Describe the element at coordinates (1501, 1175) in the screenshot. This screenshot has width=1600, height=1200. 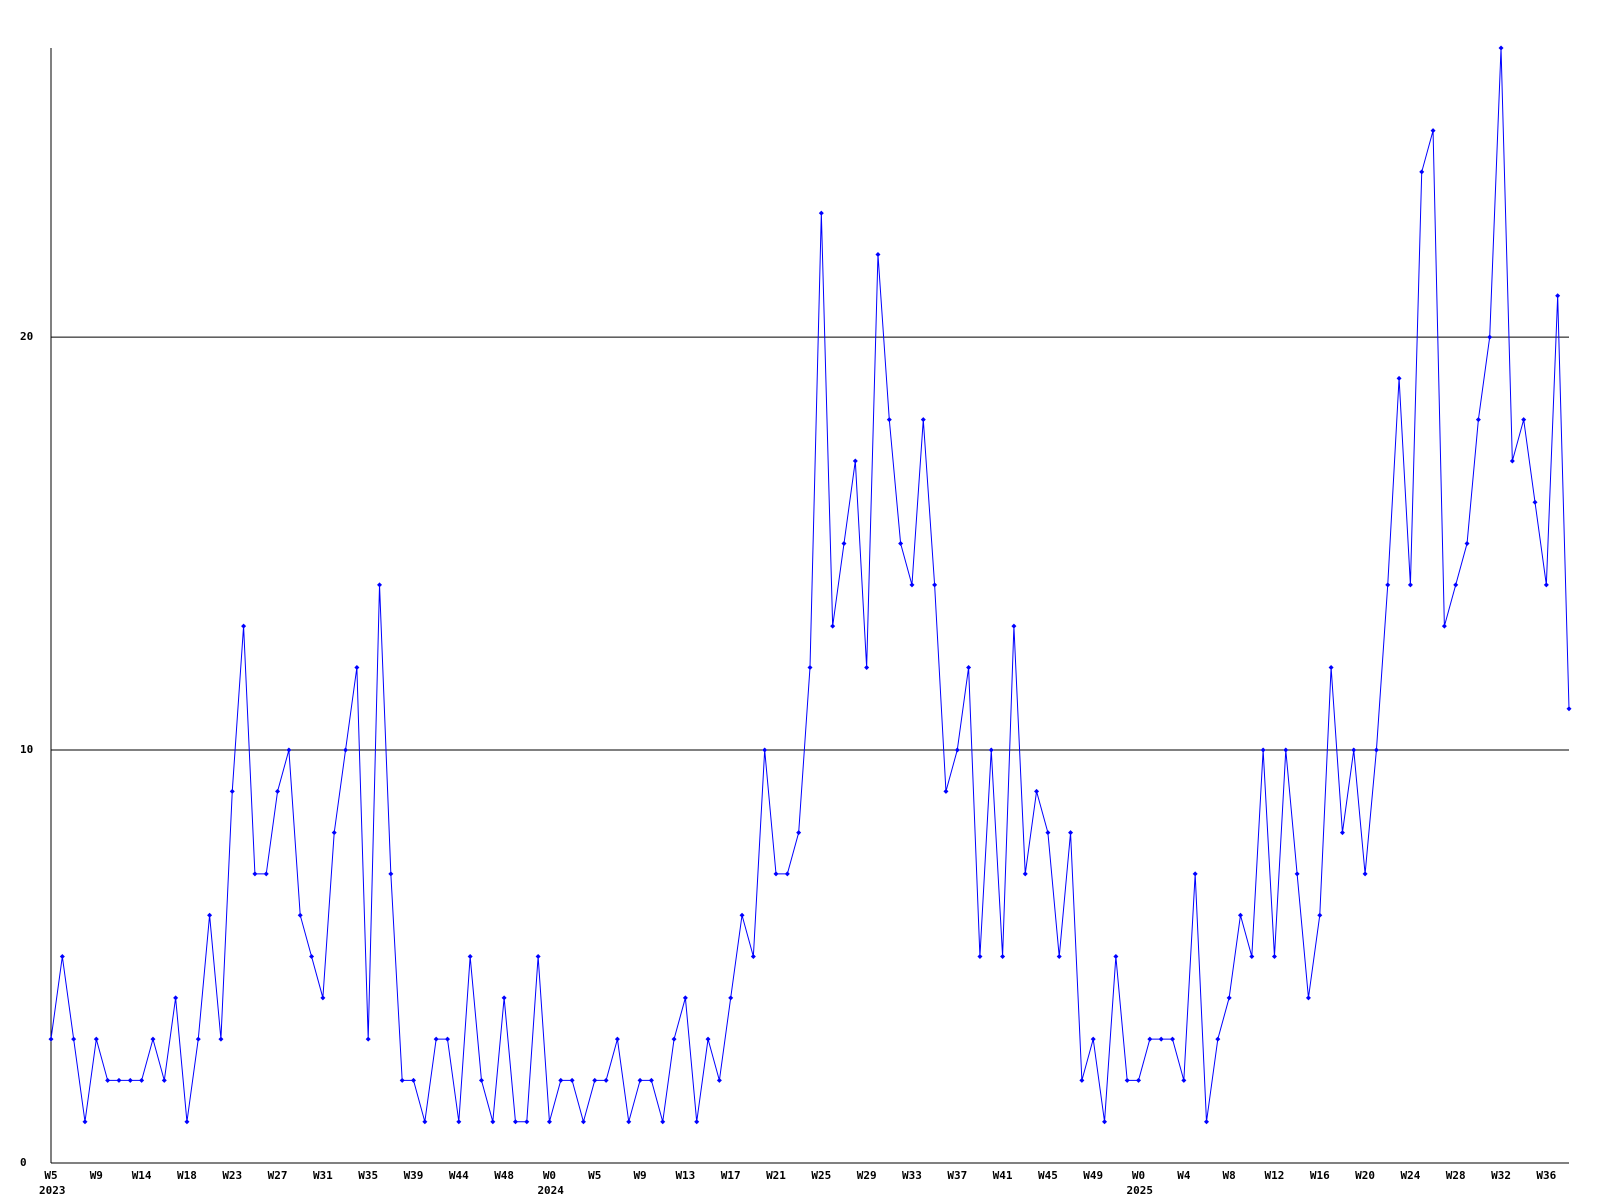
I see `x-tick-label: W32` at that location.